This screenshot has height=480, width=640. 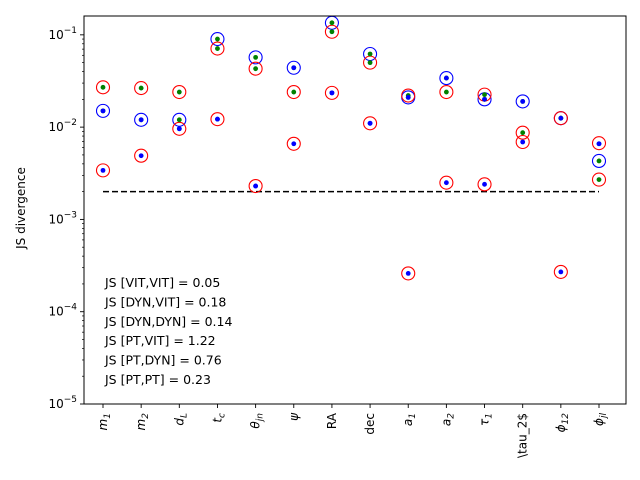 What do you see at coordinates (600, 419) in the screenshot?
I see `x-category-label: ϕjl` at bounding box center [600, 419].